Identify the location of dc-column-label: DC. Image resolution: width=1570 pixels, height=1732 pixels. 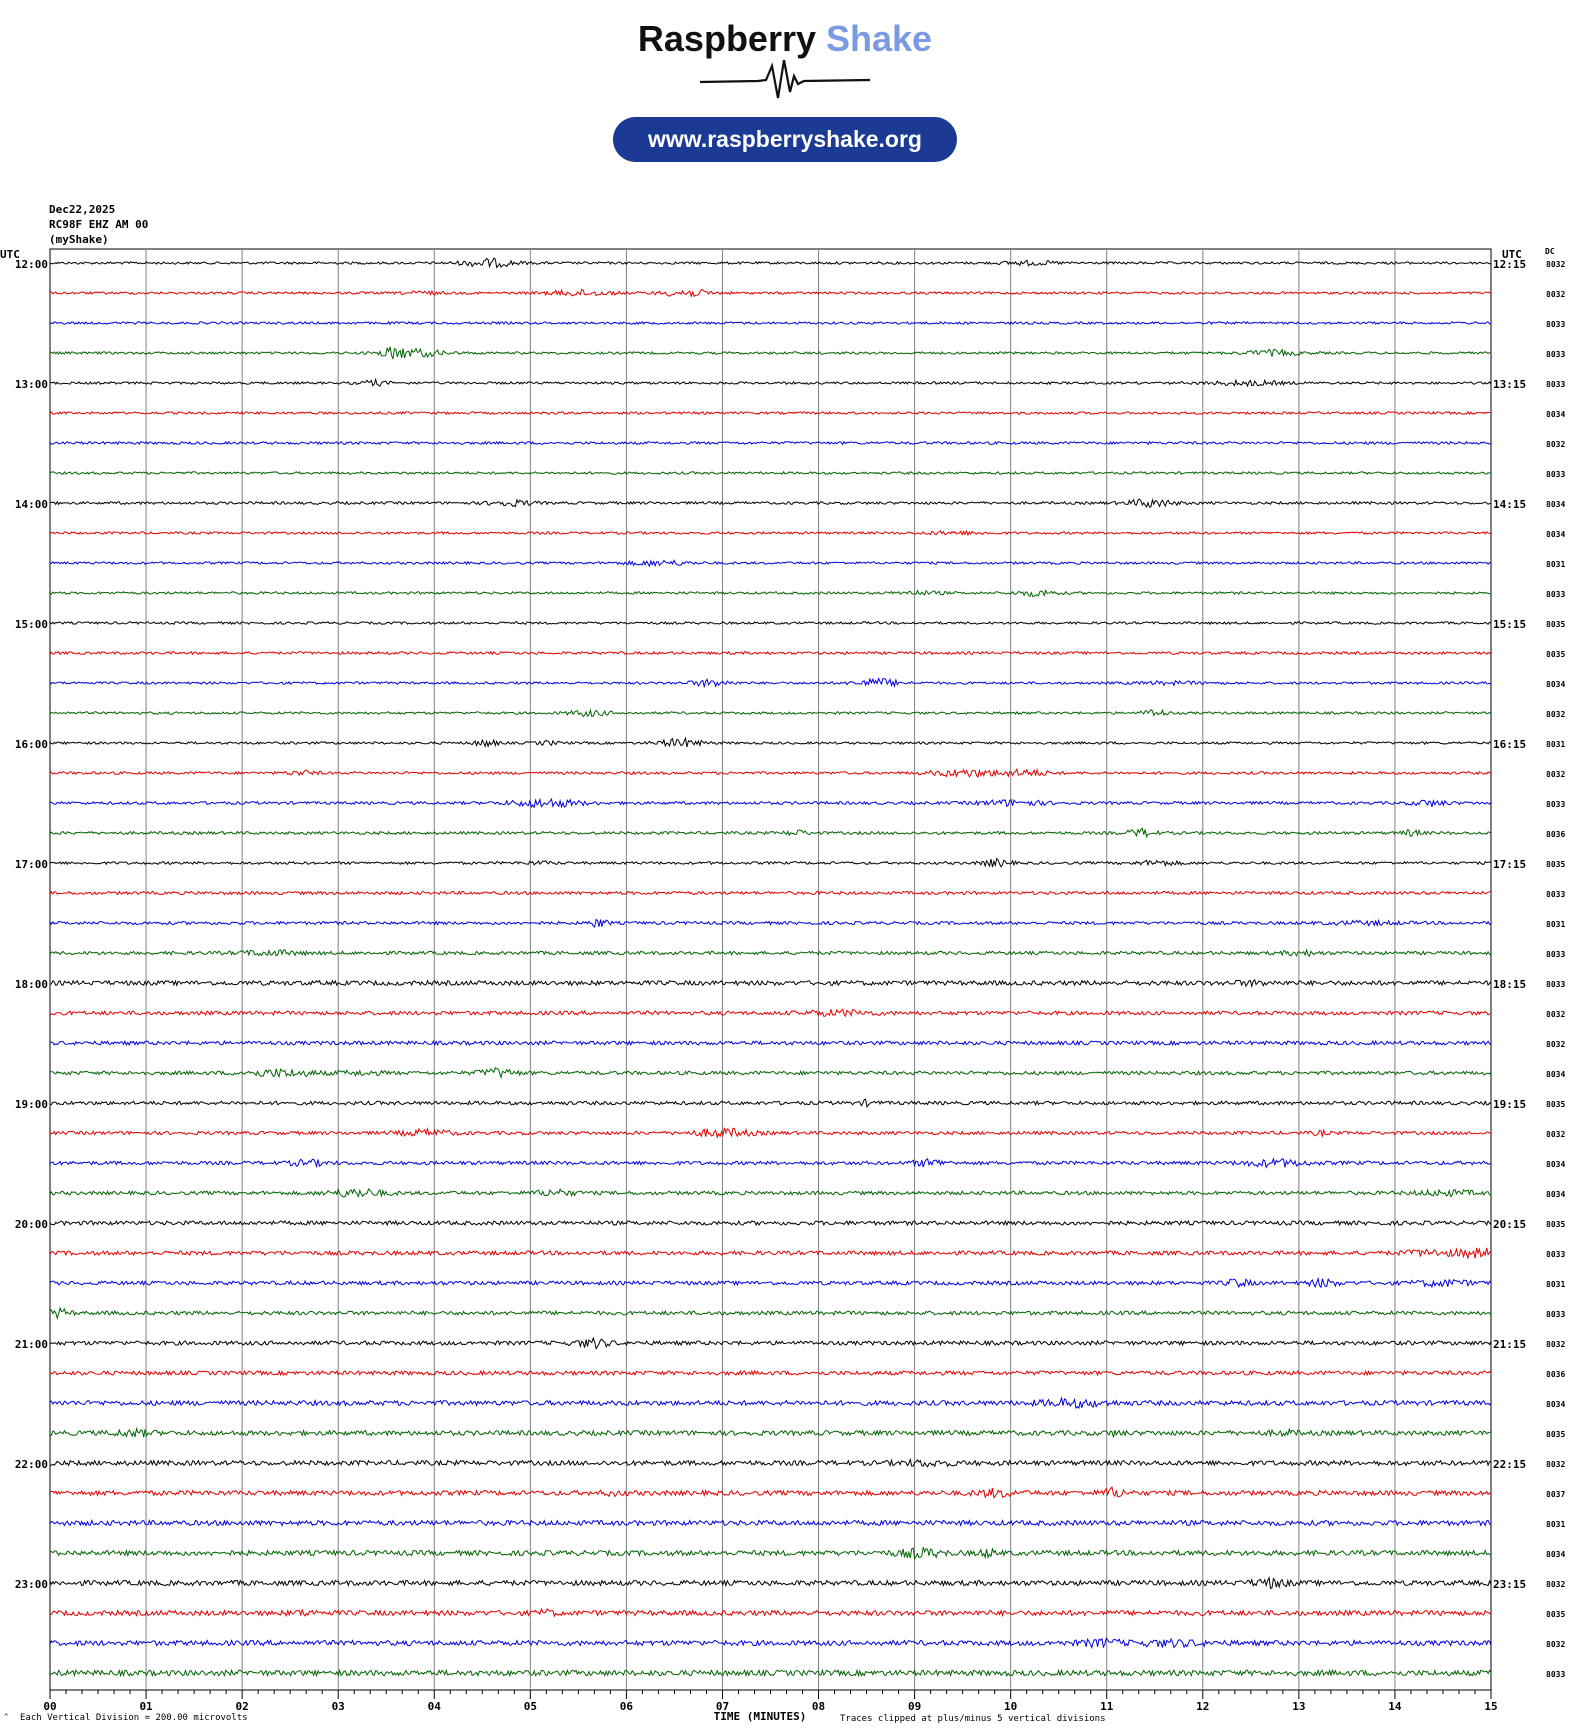
(1550, 251).